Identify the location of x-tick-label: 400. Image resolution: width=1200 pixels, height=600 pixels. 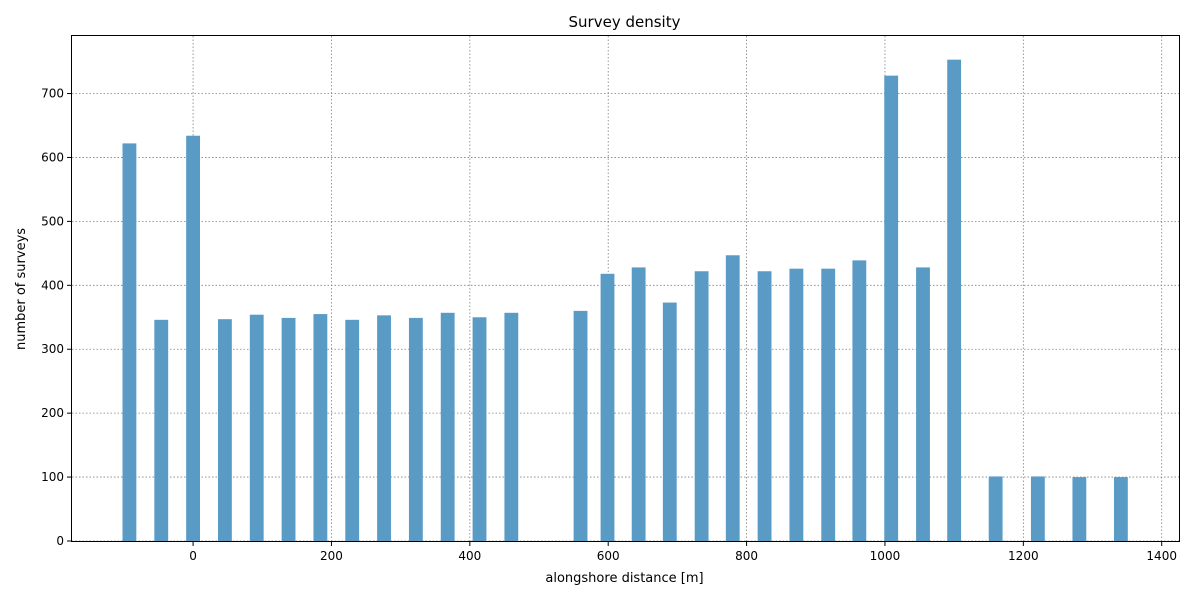
(469, 556).